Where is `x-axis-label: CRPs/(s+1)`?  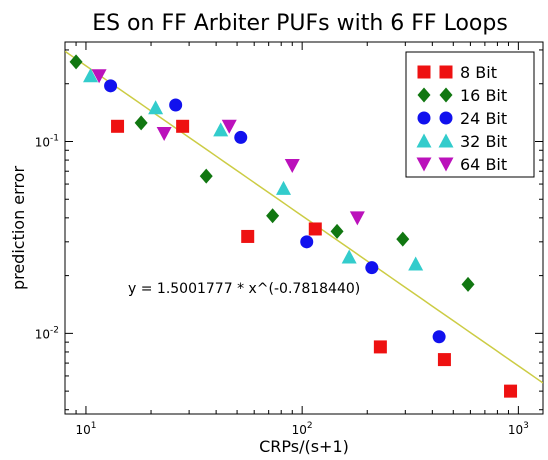
x-axis-label: CRPs/(s+1) is located at coordinates (304, 446).